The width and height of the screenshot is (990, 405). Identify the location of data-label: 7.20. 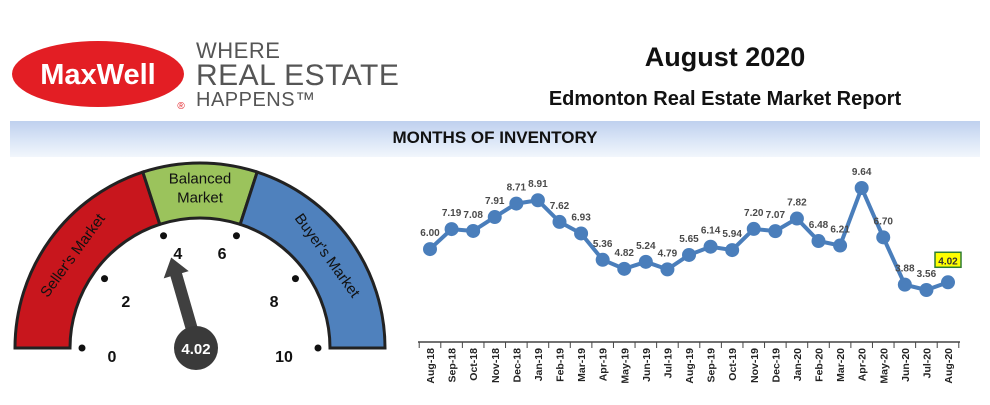
(754, 213).